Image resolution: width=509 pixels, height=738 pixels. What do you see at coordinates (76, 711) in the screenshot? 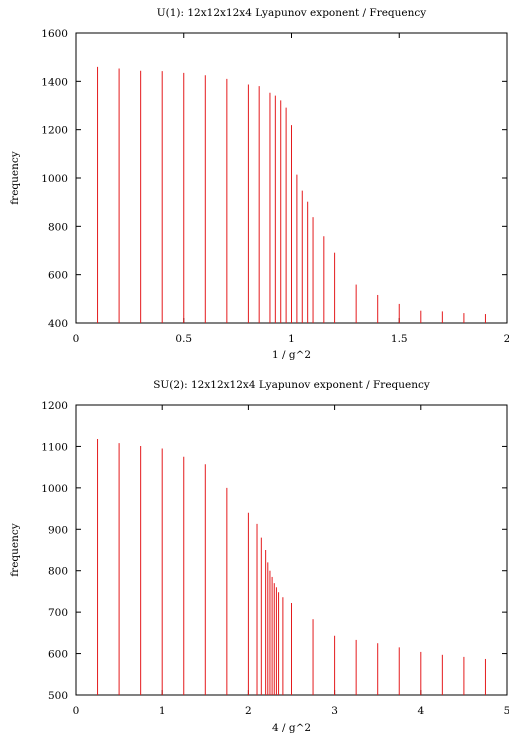
I see `bottom-chart-x-tick-label: 0` at bounding box center [76, 711].